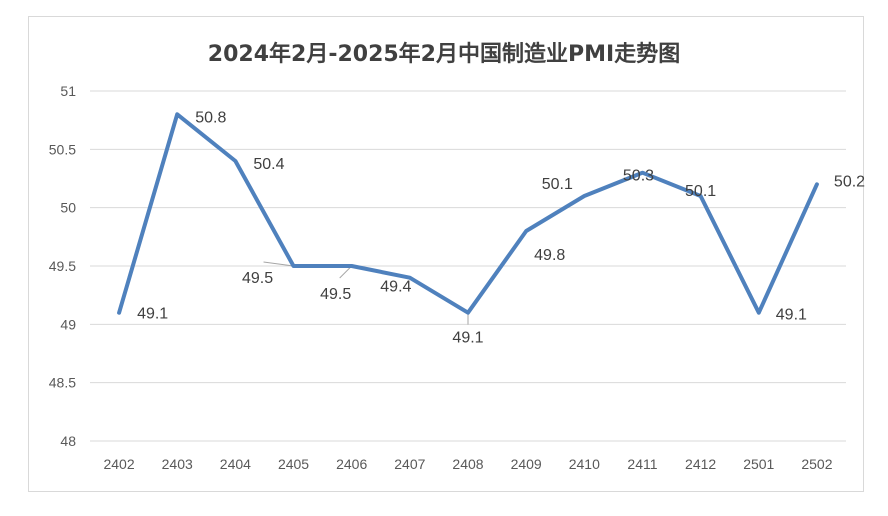 Image resolution: width=888 pixels, height=516 pixels. Describe the element at coordinates (210, 117) in the screenshot. I see `data-label: 50.8` at that location.